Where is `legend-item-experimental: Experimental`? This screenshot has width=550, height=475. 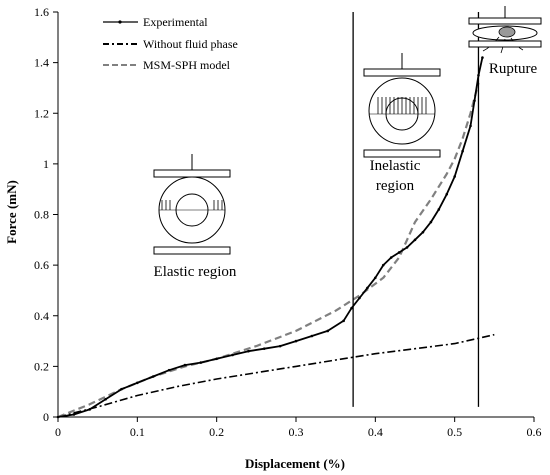
legend-item-experimental: Experimental is located at coordinates (155, 22).